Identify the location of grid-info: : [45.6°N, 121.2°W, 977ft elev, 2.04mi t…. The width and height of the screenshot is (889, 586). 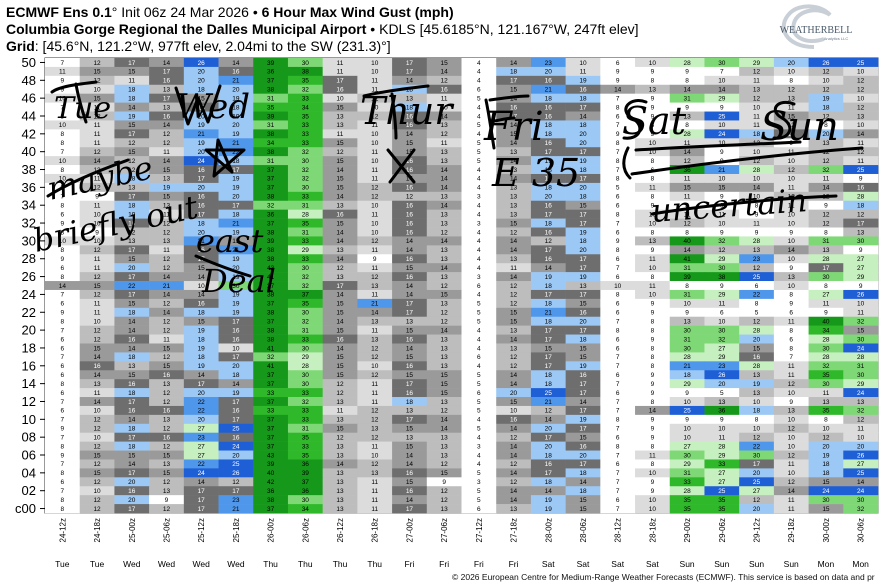
(212, 46).